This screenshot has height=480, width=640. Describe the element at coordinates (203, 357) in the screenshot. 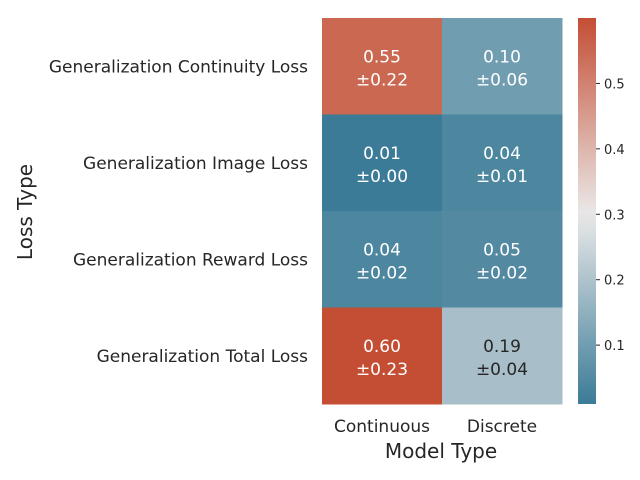

I see `y-tick-label: Generalization Total Loss` at that location.